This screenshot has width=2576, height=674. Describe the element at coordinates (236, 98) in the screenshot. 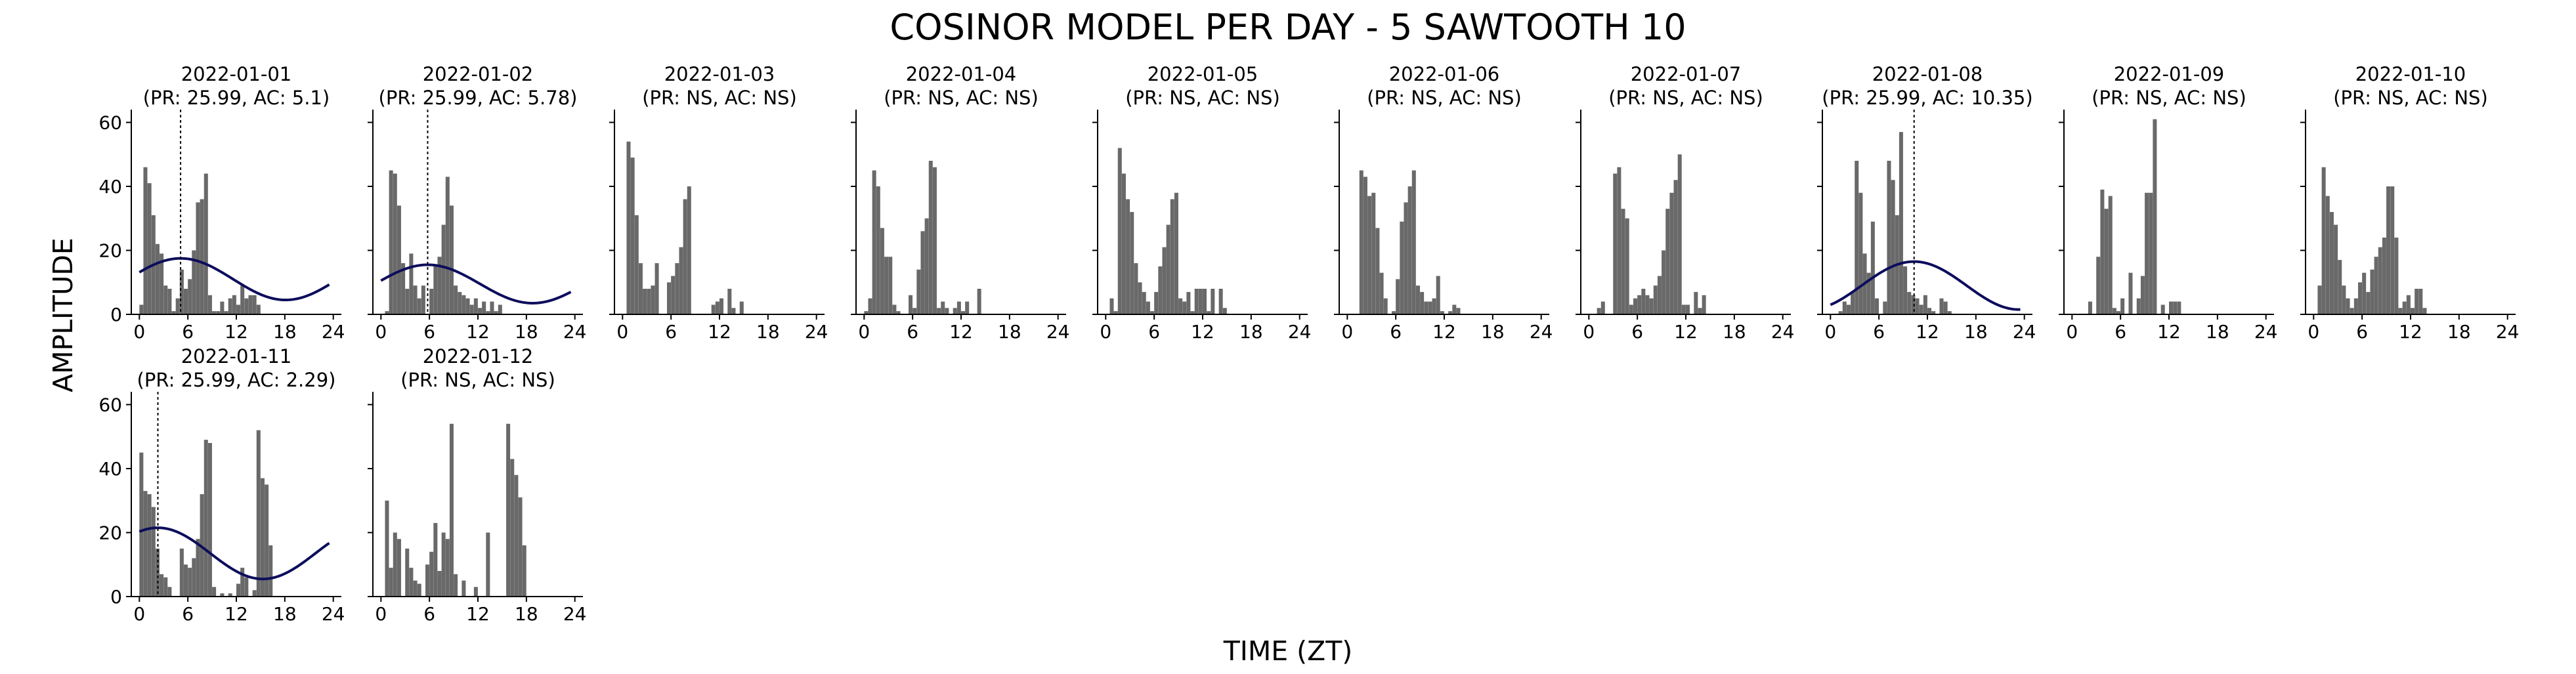

I see `panel-subtitle: (PR: 25.99, AC: 5.1)` at that location.